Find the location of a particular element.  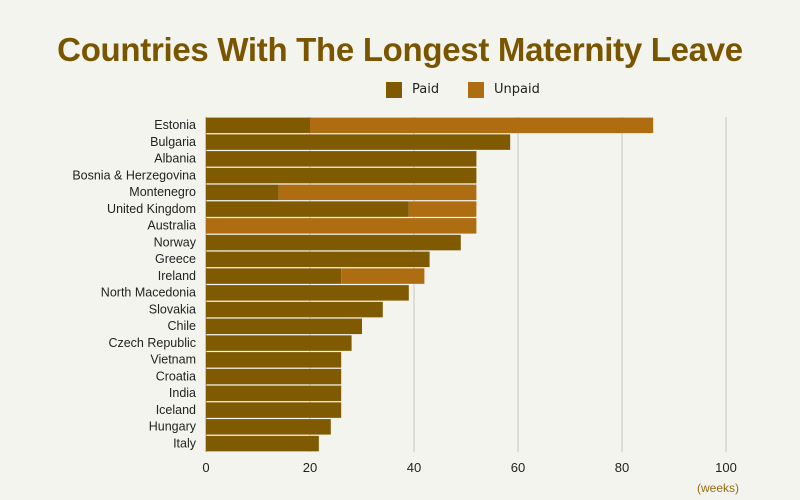

legend-item-paid: Paid is located at coordinates (412, 90).